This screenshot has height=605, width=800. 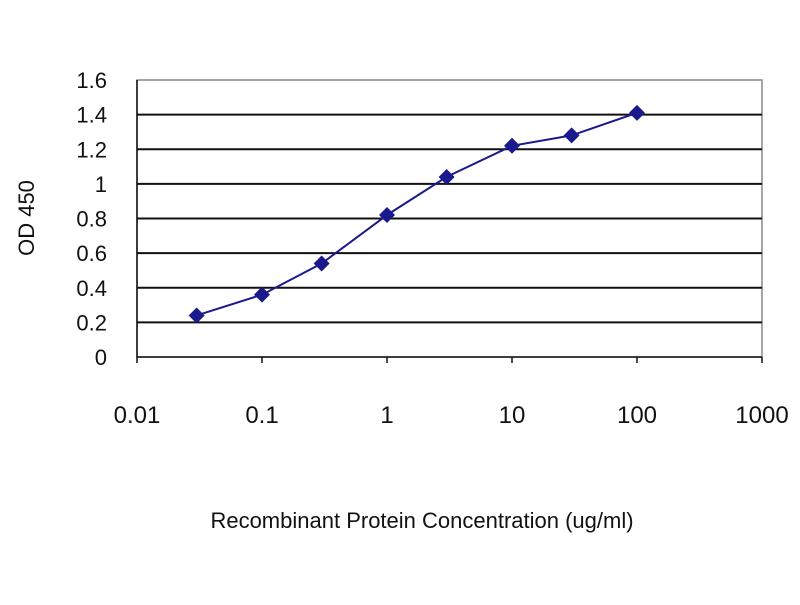 What do you see at coordinates (91, 288) in the screenshot?
I see `y-tick-label: 0.4` at bounding box center [91, 288].